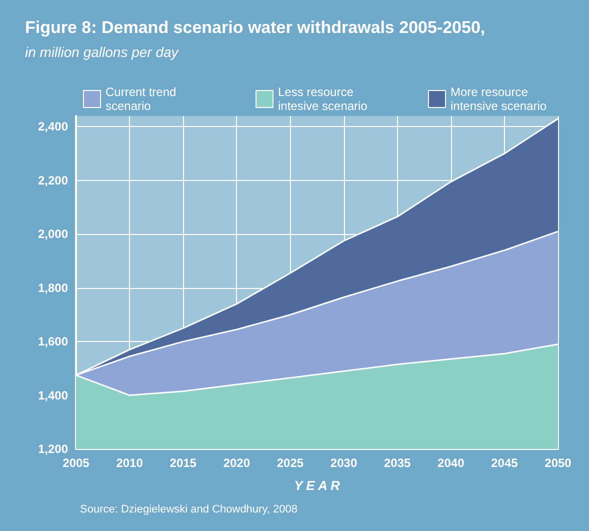 The image size is (589, 531). Describe the element at coordinates (130, 463) in the screenshot. I see `x-tick-label: 2010` at that location.